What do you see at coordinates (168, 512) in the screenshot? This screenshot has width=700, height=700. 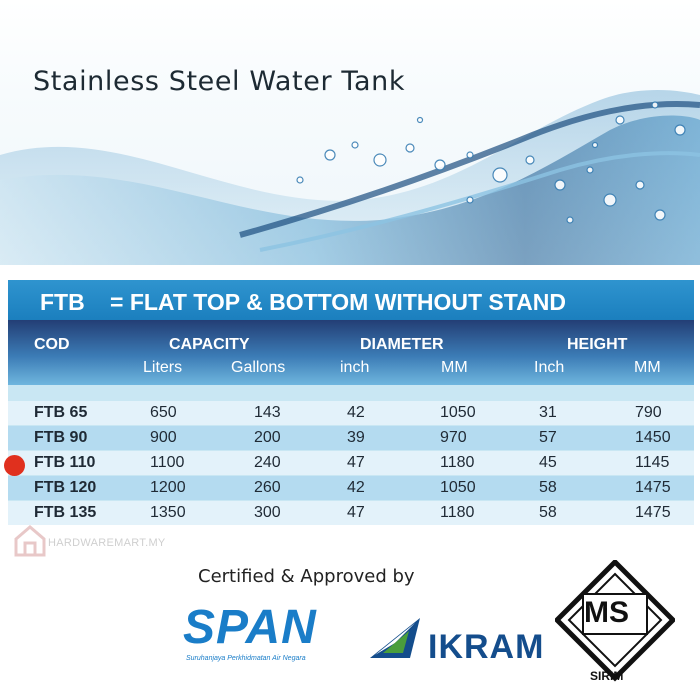 I see `cell-liters: 1350` at bounding box center [168, 512].